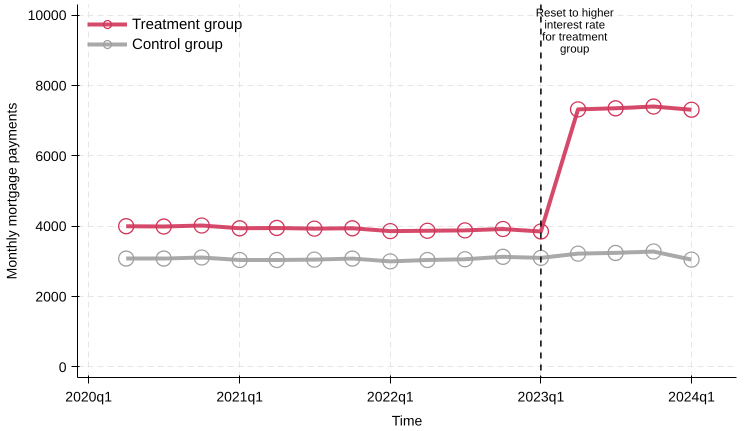 This screenshot has width=744, height=431. I want to click on y-tick-label: 0, so click(62, 366).